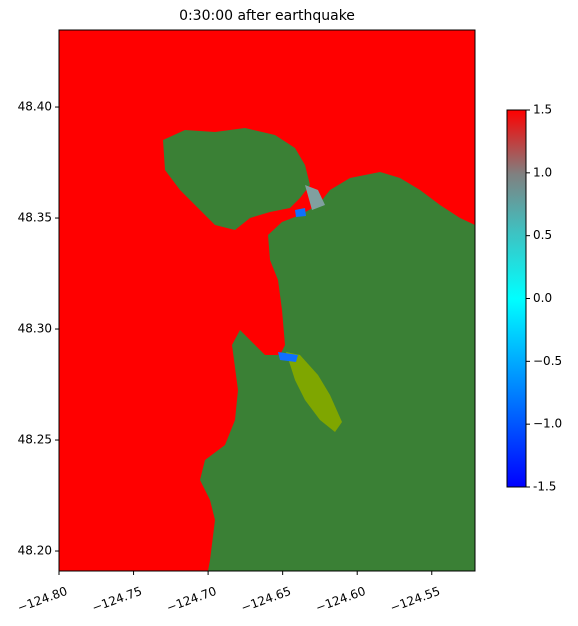  I want to click on y-tick-label: 48.35, so click(35, 218).